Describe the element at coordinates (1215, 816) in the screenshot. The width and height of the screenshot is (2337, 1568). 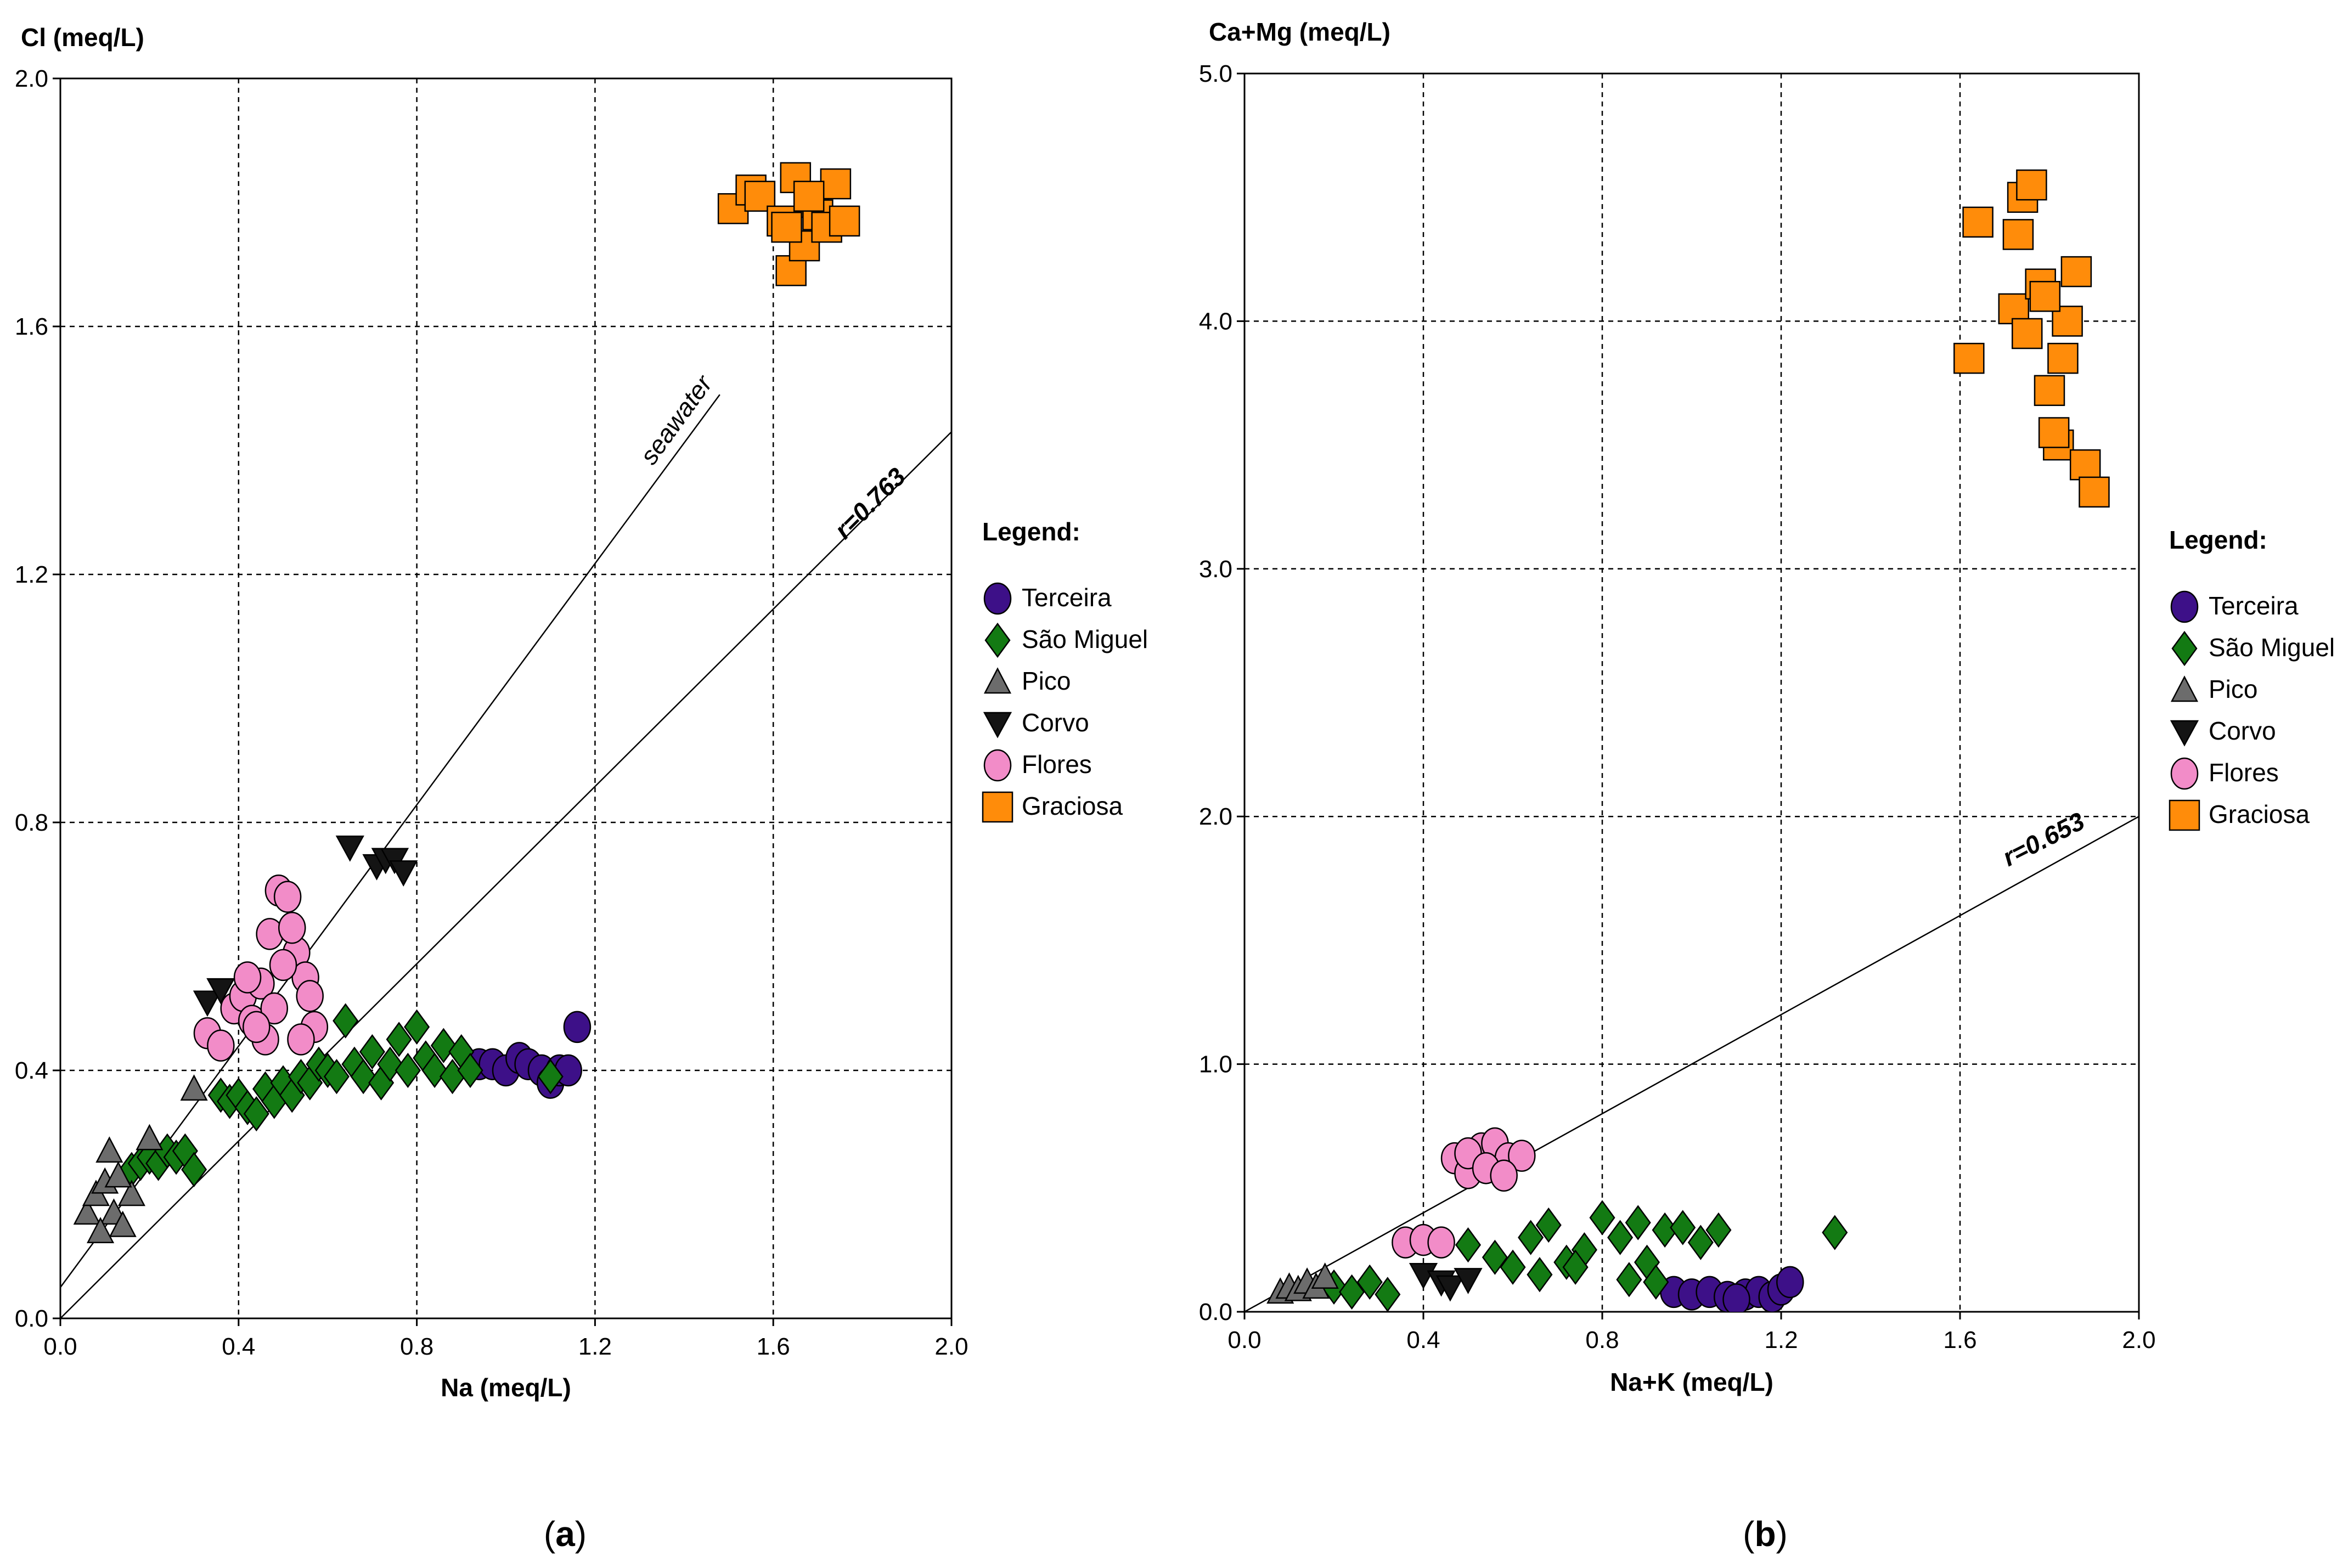
I see `y-tick-label: 2.0` at that location.